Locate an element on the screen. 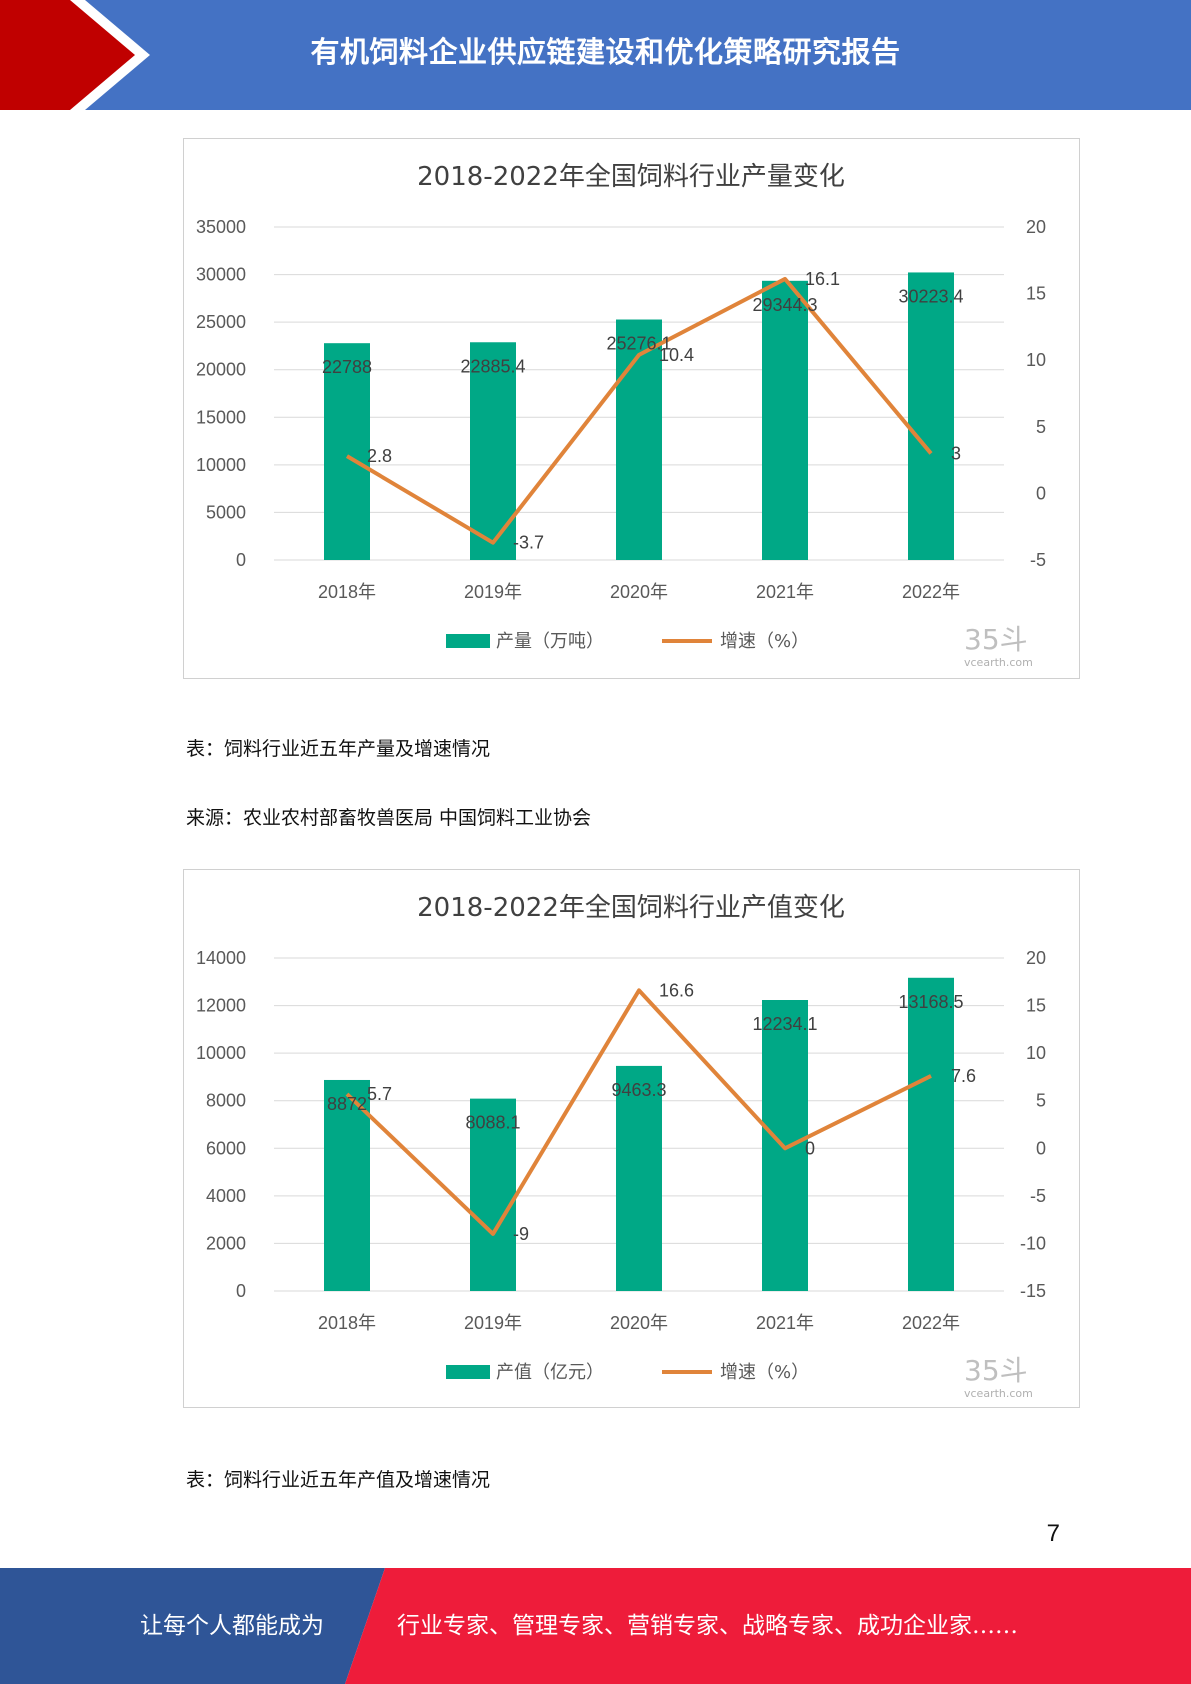  line-value-label: 16.6 is located at coordinates (676, 990).